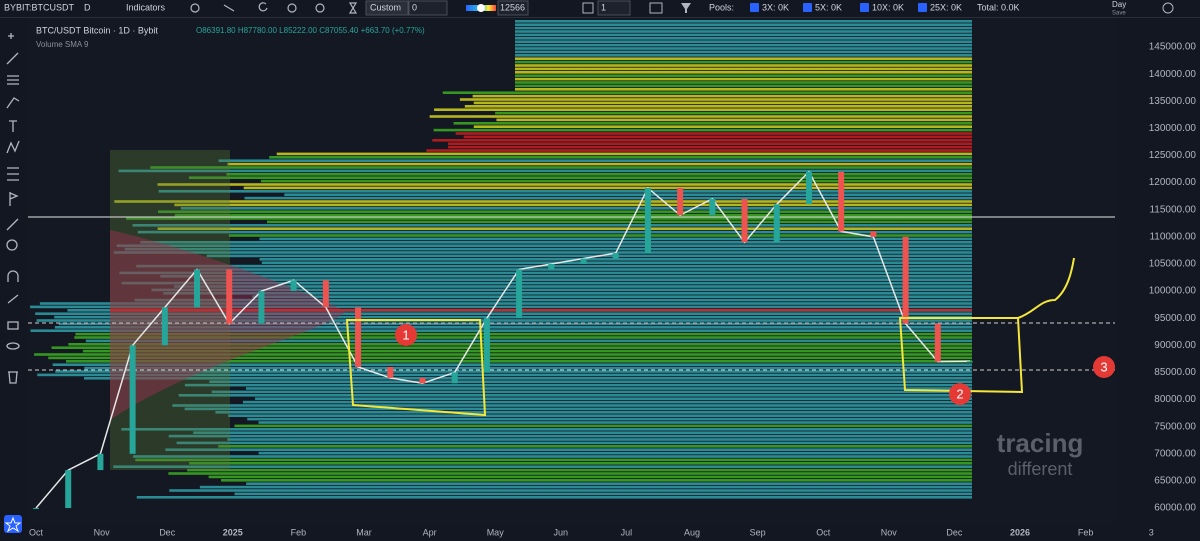 This screenshot has height=541, width=1200. Describe the element at coordinates (13, 524) in the screenshot. I see `star-icon` at that location.